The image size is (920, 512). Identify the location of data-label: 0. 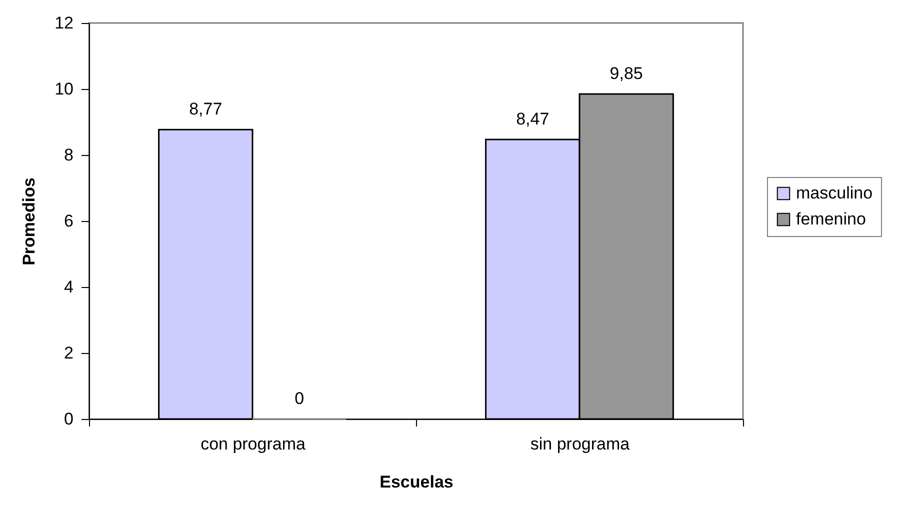
(299, 398).